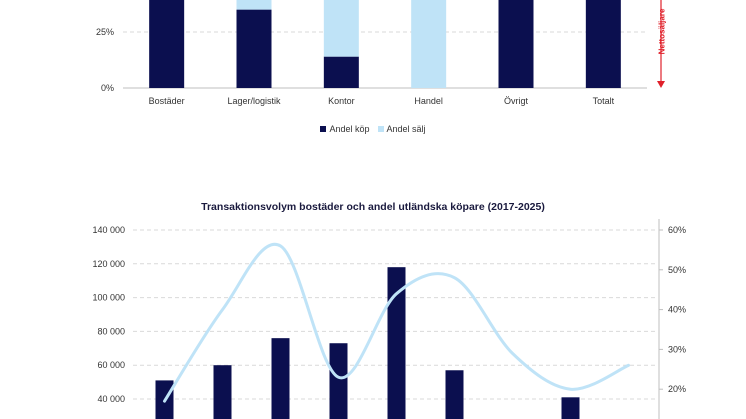 The height and width of the screenshot is (419, 746). Describe the element at coordinates (677, 270) in the screenshot. I see `c2-right-tick-label: 50%` at that location.